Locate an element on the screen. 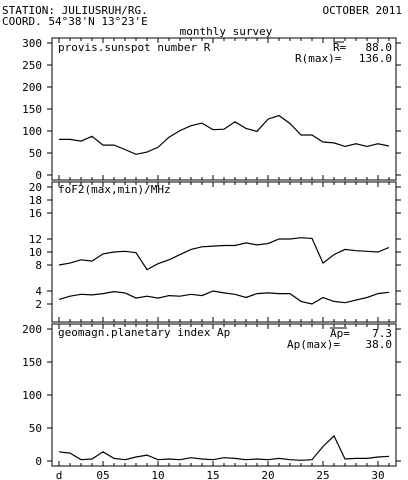 This screenshot has width=408, height=480. ap-x-tick-label: 25 is located at coordinates (322, 474).